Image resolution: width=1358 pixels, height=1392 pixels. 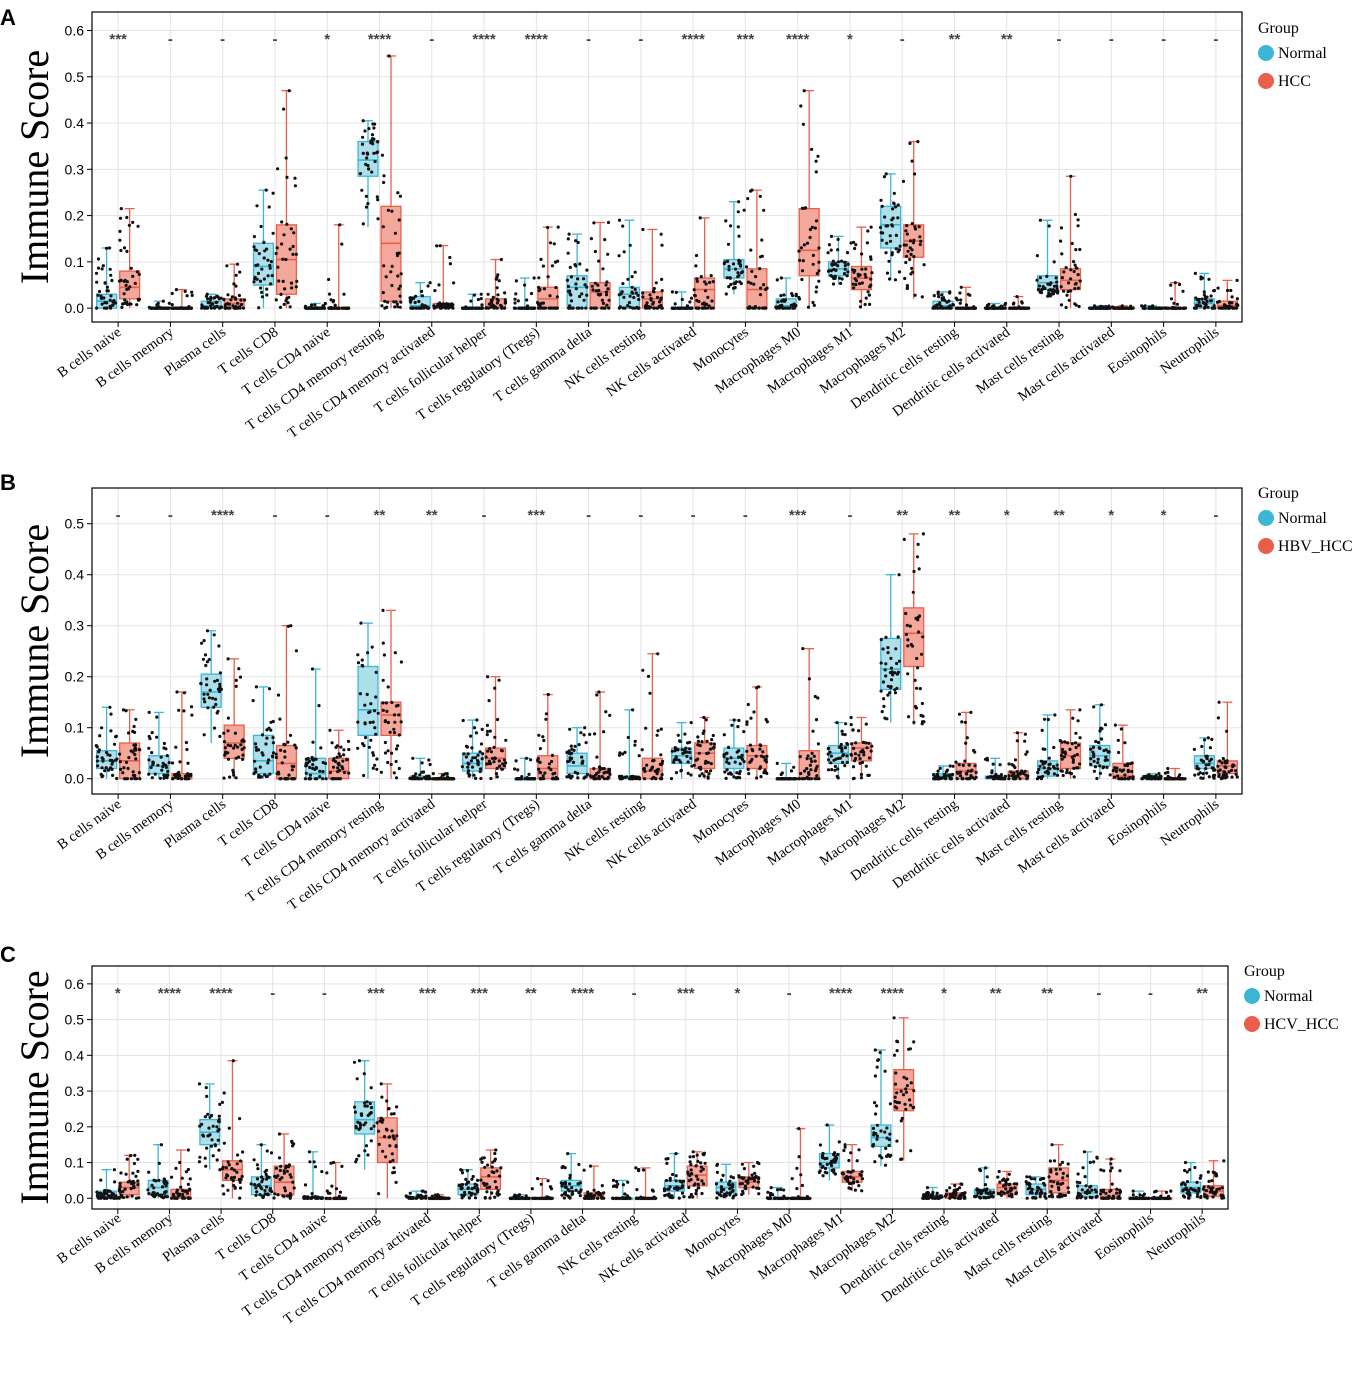 I want to click on x-tick-label: T cells CD4 naive, so click(x=286, y=361).